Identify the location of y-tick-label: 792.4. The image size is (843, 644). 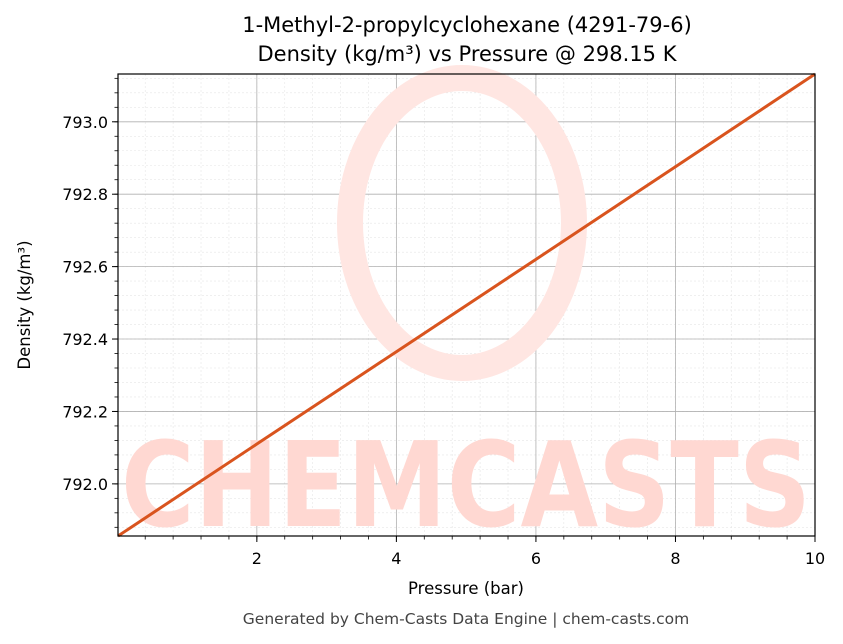
(85, 339).